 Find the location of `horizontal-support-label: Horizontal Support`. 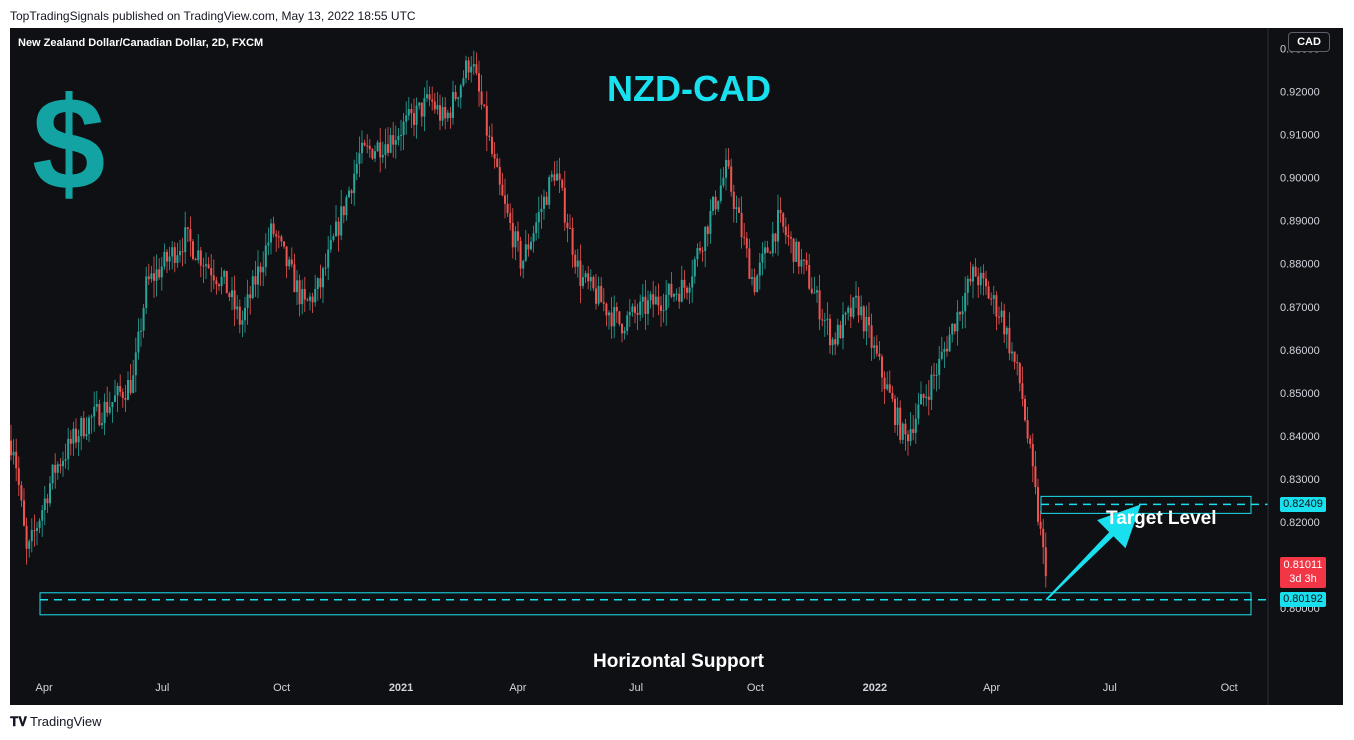

horizontal-support-label: Horizontal Support is located at coordinates (678, 661).